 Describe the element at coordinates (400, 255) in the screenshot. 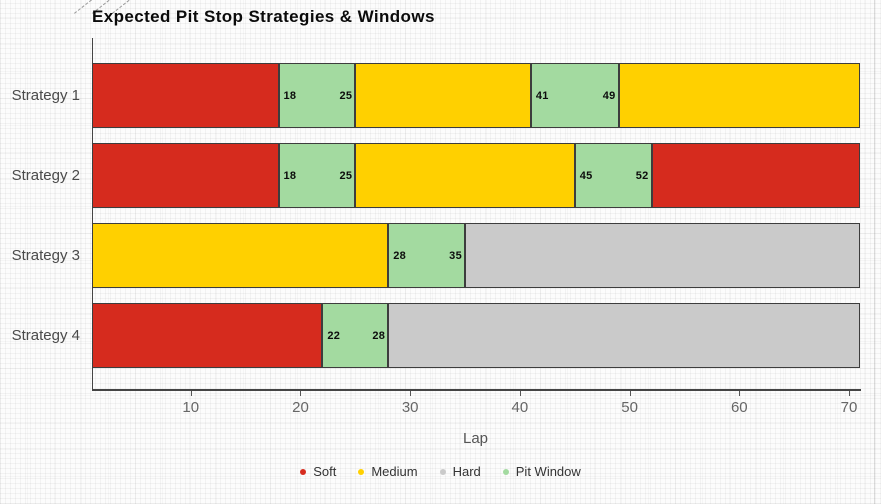

I see `pit-window-start-label: 28` at that location.